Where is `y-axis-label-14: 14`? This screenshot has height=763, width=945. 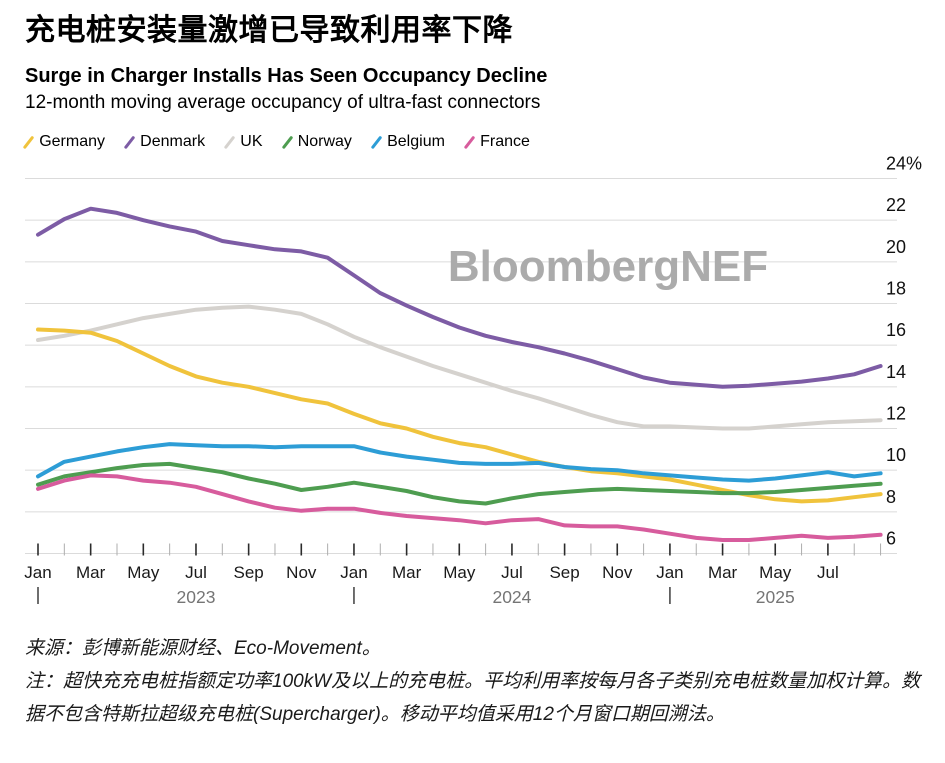
y-axis-label-14: 14 is located at coordinates (896, 372).